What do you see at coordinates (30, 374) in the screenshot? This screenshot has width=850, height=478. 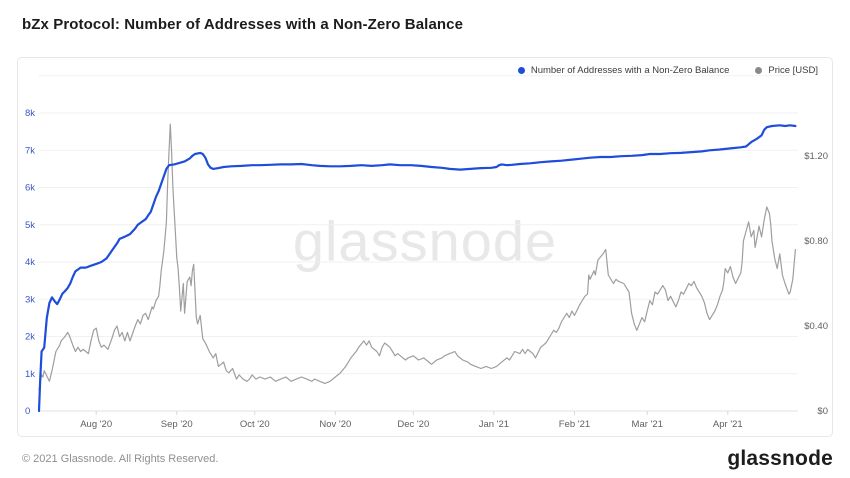 I see `left-axis-tick-label: 1k` at bounding box center [30, 374].